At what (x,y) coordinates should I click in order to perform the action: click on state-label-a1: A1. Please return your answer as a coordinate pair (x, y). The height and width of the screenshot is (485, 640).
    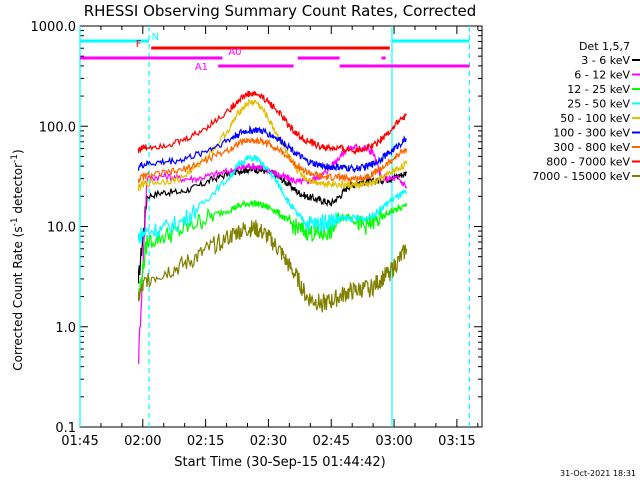
    Looking at the image, I should click on (201, 67).